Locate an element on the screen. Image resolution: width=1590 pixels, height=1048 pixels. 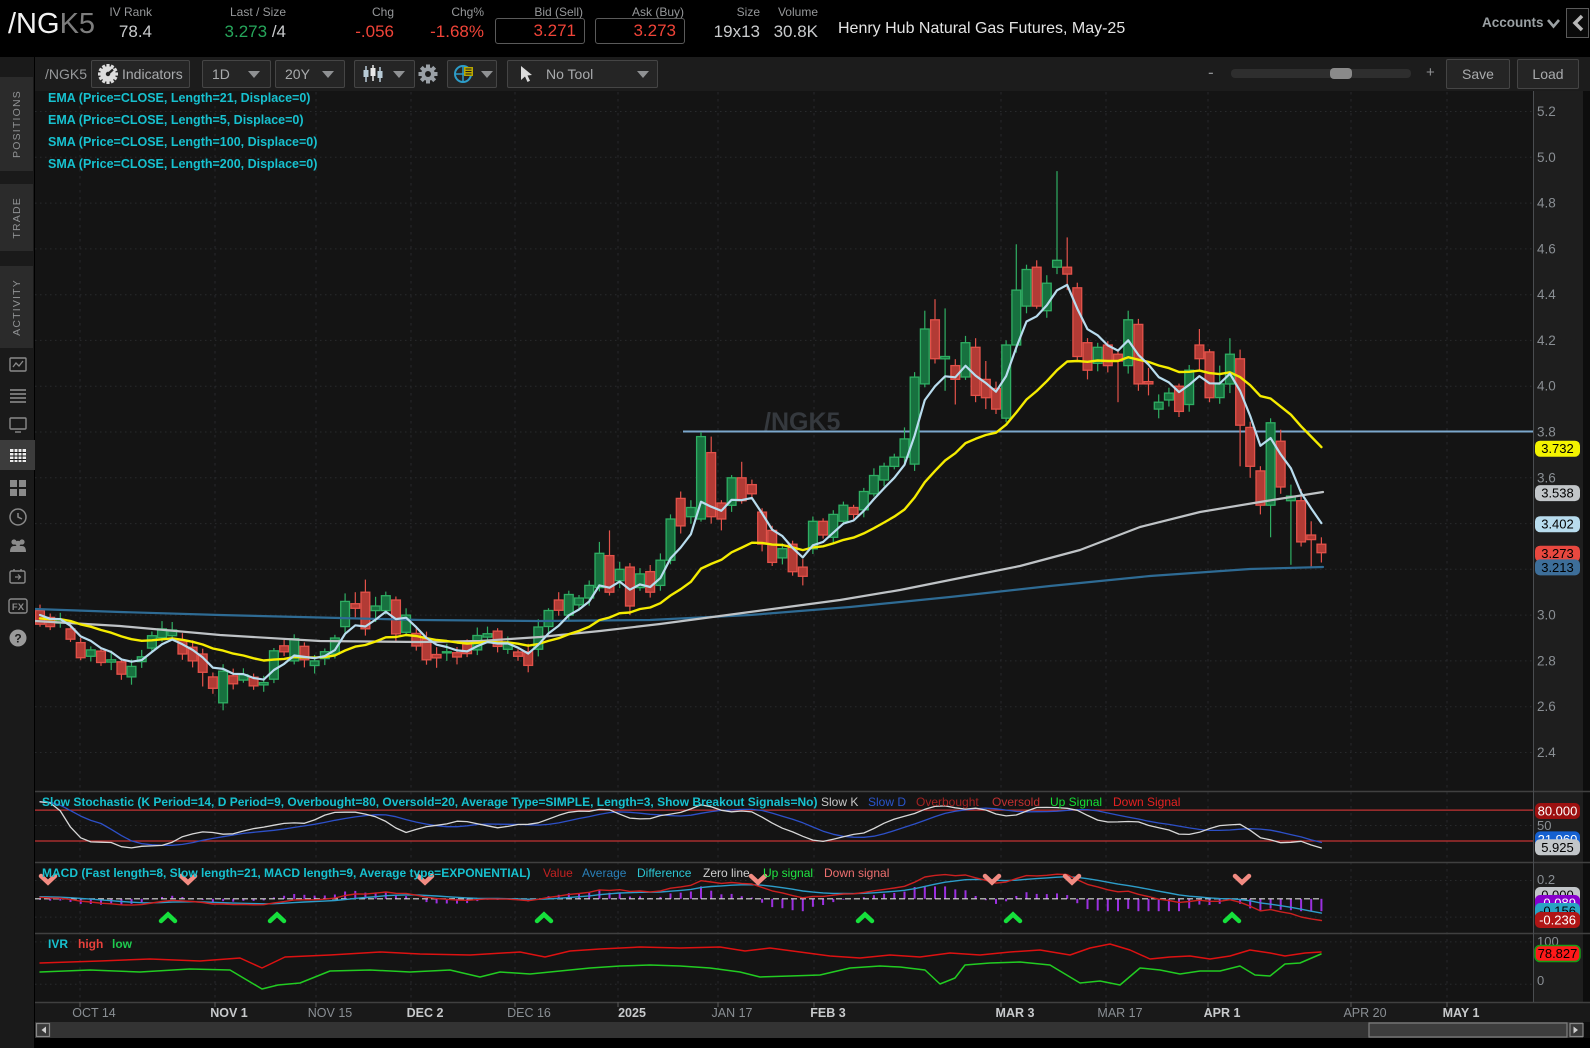
svg-text: high is located at coordinates (90, 944).